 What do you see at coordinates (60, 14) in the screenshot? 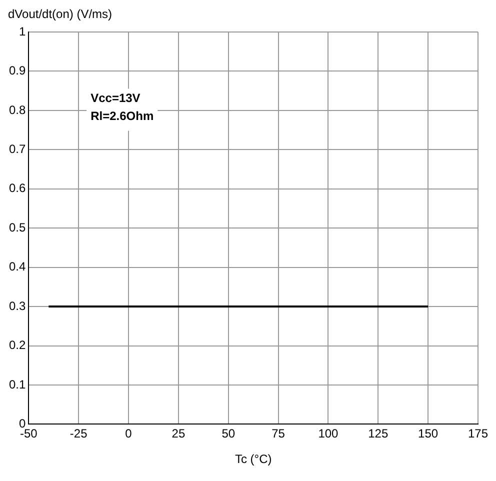
I see `y-axis-title: dVout/dt(on) (V/ms)` at bounding box center [60, 14].